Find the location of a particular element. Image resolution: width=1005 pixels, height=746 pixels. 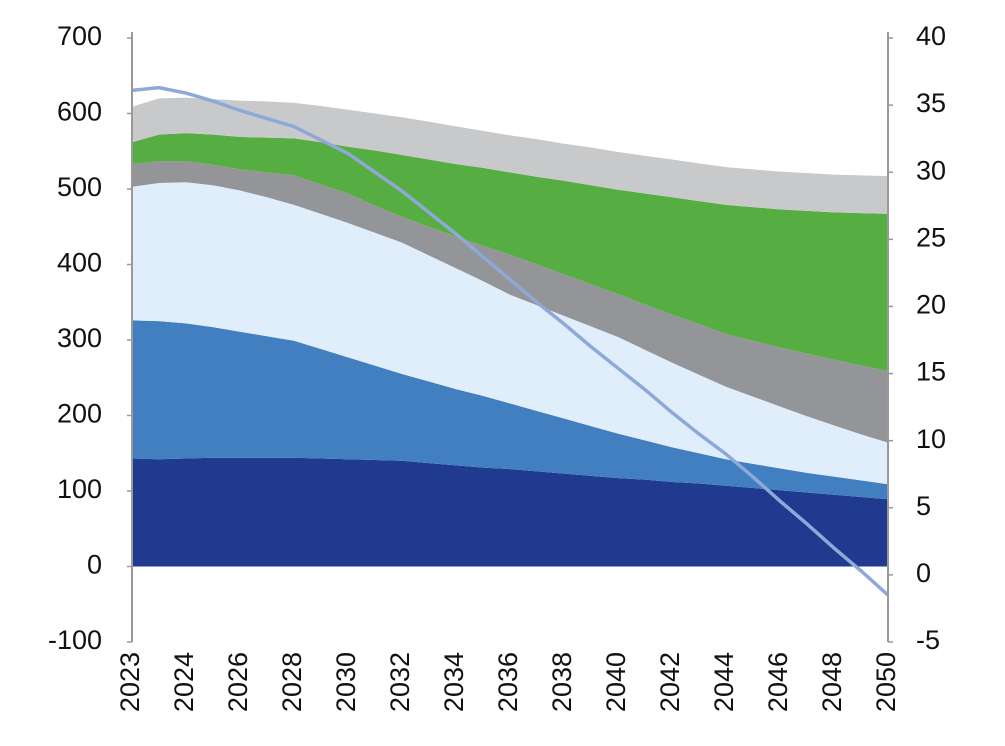

y-tick-label: -100 is located at coordinates (75, 640).